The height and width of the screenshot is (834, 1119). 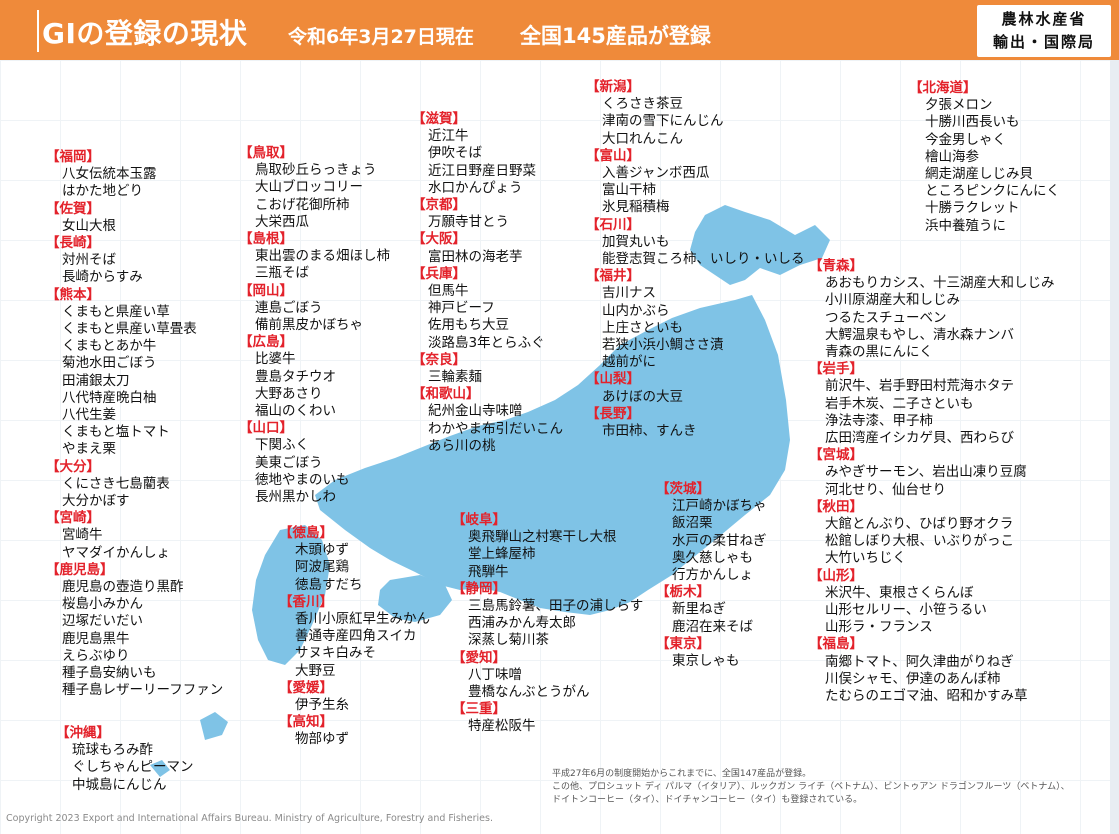 I want to click on product-item: 大野あさり, so click(x=289, y=393).